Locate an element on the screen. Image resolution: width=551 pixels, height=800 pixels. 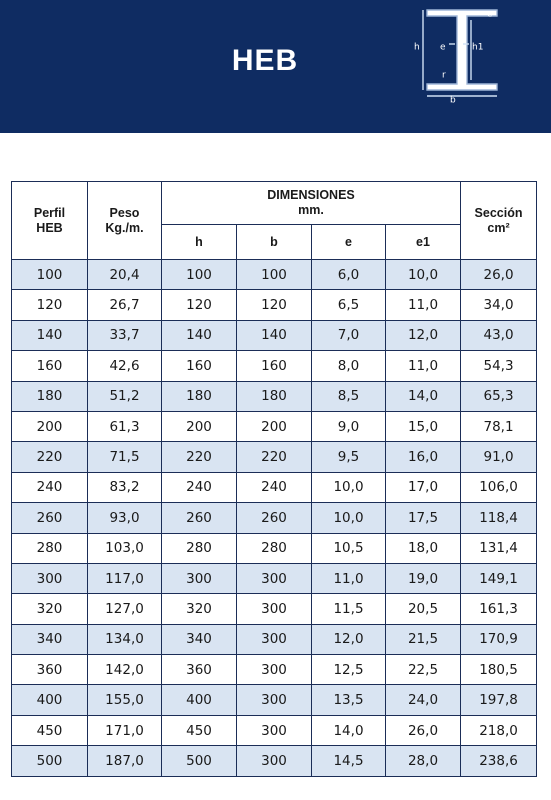
table-cell: 78,1 is located at coordinates (499, 426).